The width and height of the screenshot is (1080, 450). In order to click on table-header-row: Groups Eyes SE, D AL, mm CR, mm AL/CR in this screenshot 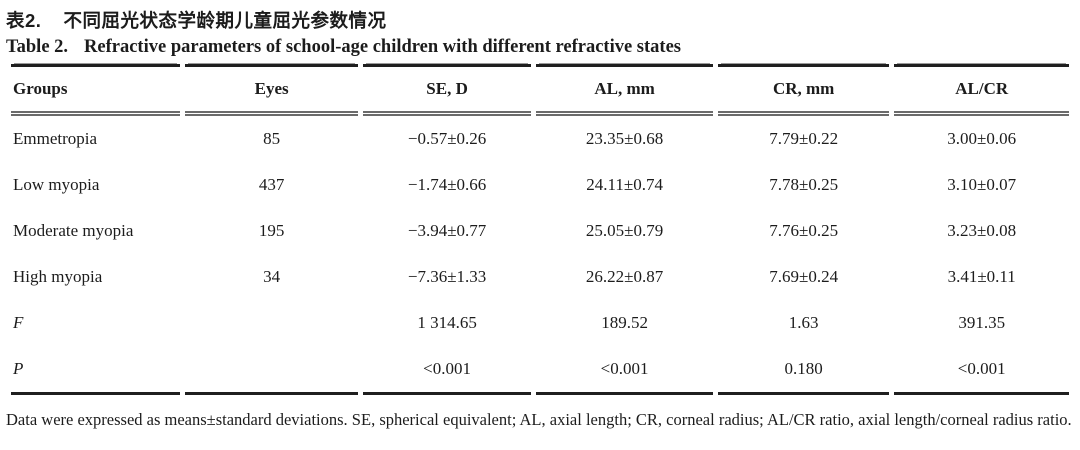, I will do `click(540, 90)`.